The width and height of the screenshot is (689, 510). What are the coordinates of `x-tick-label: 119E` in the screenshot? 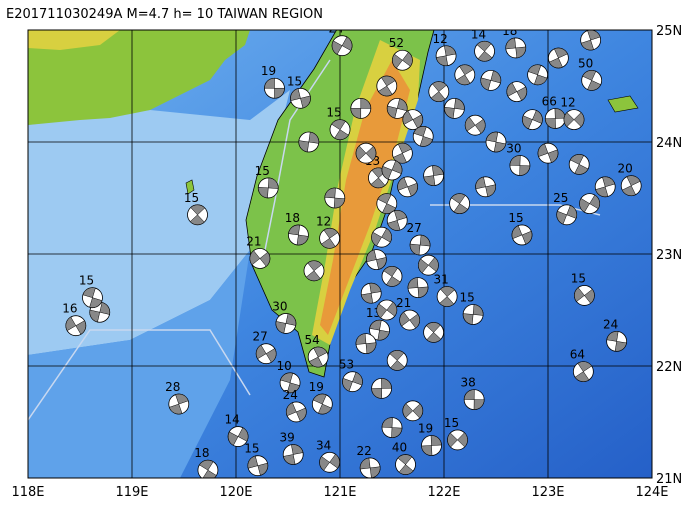 It's located at (131, 492).